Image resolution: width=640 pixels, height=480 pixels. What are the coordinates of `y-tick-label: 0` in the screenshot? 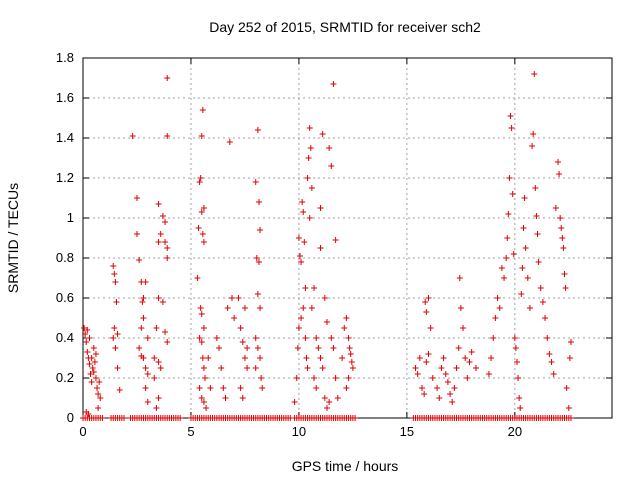 It's located at (70, 417).